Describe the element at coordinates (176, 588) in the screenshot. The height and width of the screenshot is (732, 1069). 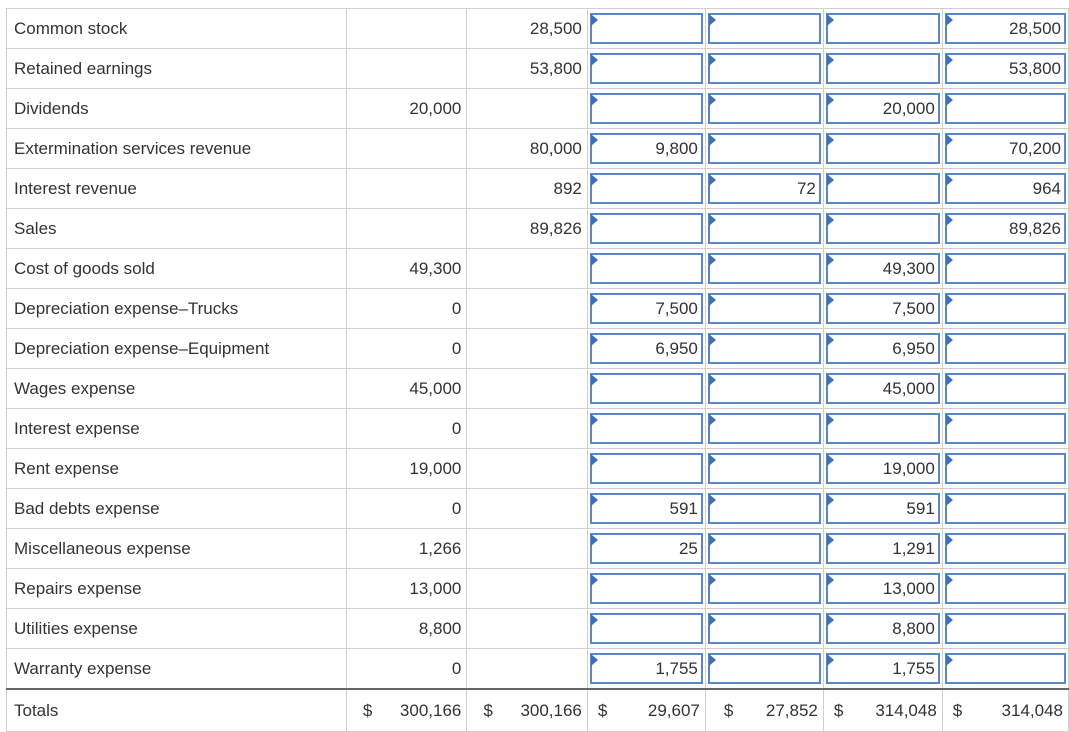
I see `account-name: Repairs expense` at that location.